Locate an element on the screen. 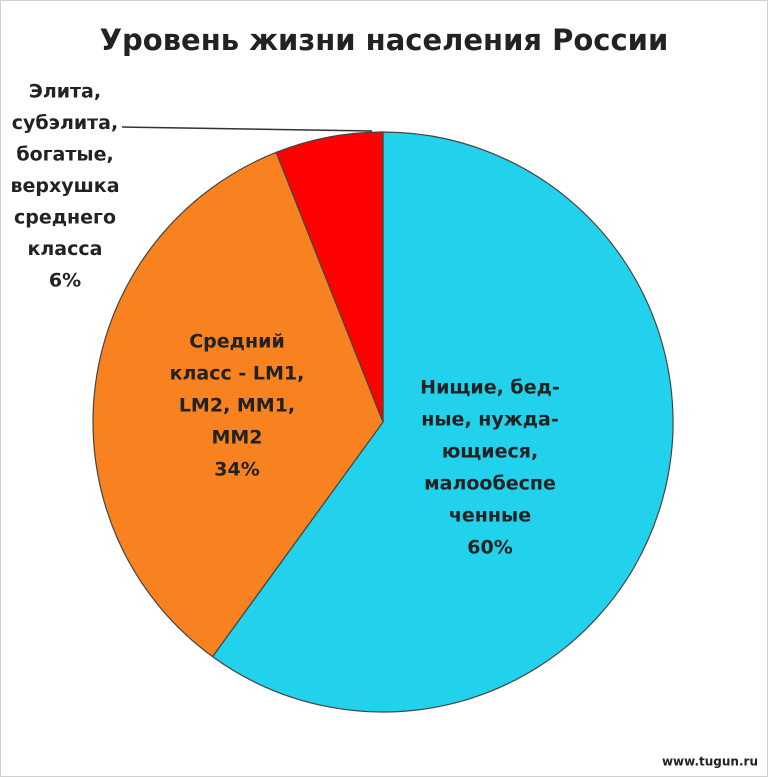 The height and width of the screenshot is (777, 768). slice-label: класс - LM1, is located at coordinates (237, 374).